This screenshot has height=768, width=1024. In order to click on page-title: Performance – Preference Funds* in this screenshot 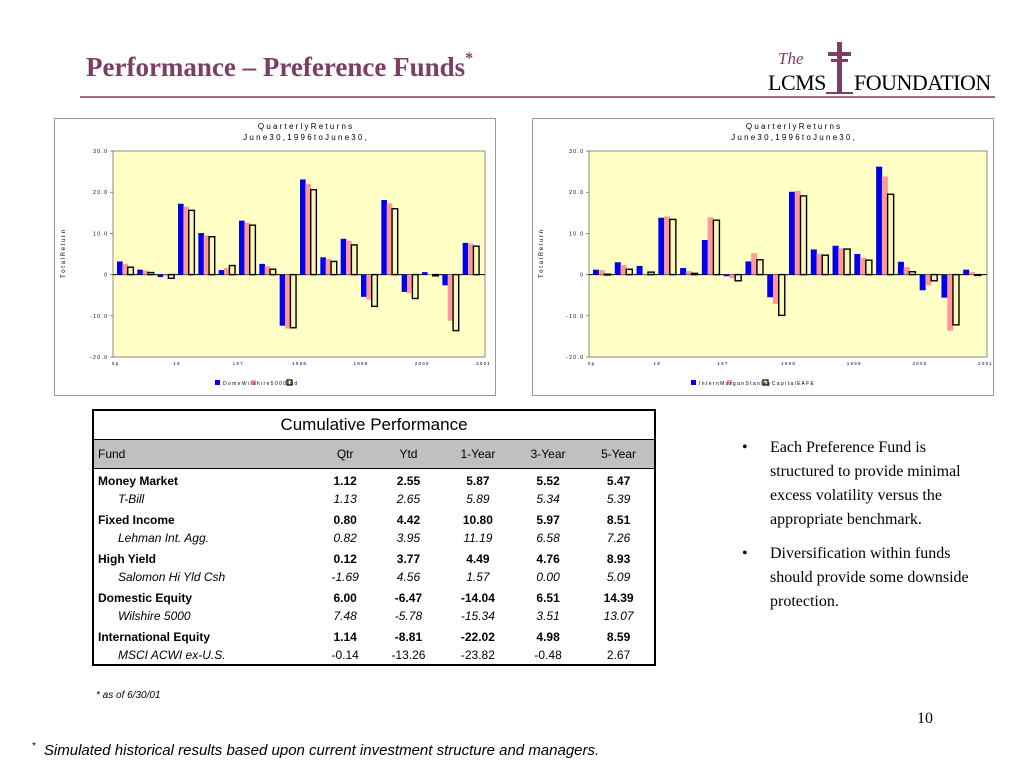, I will do `click(279, 66)`.